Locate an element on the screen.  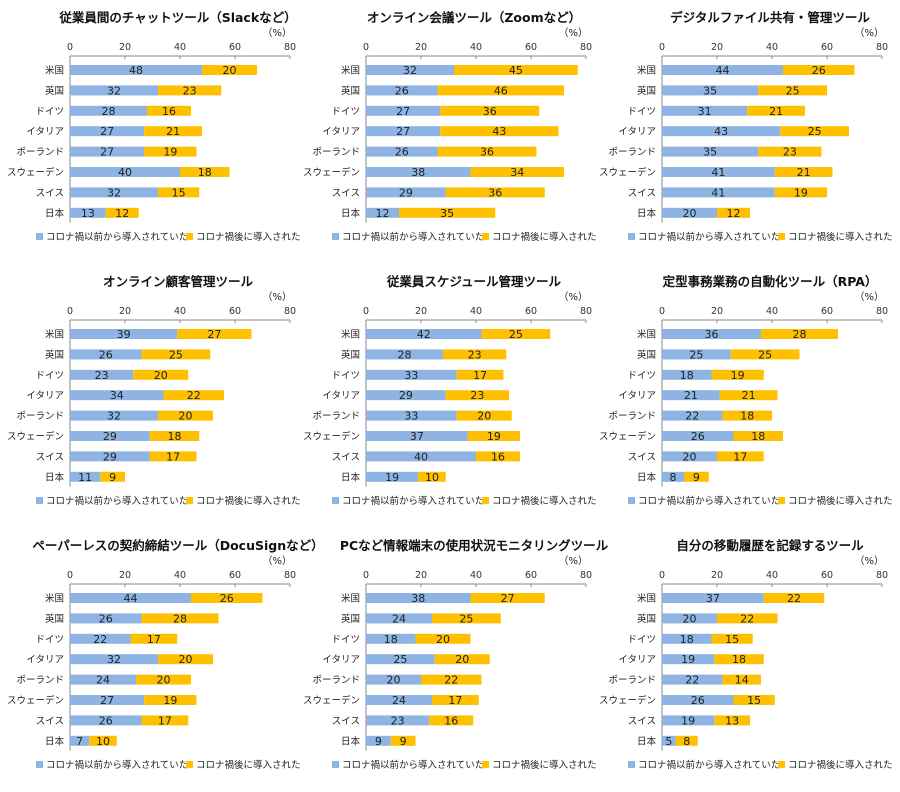
unit-label: （%） is located at coordinates (277, 297).